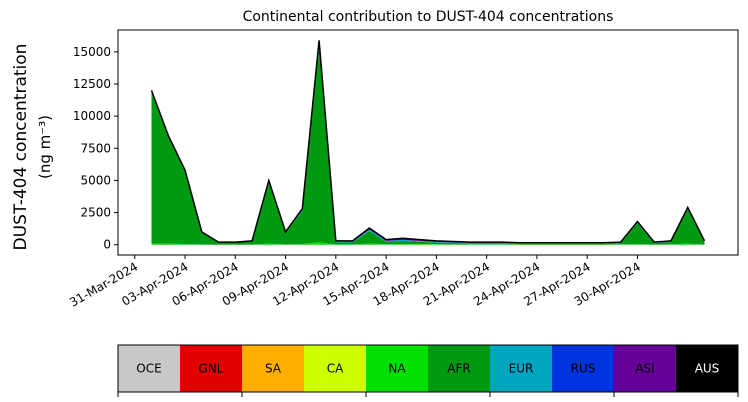  I want to click on legend-label: AFR, so click(458, 369).